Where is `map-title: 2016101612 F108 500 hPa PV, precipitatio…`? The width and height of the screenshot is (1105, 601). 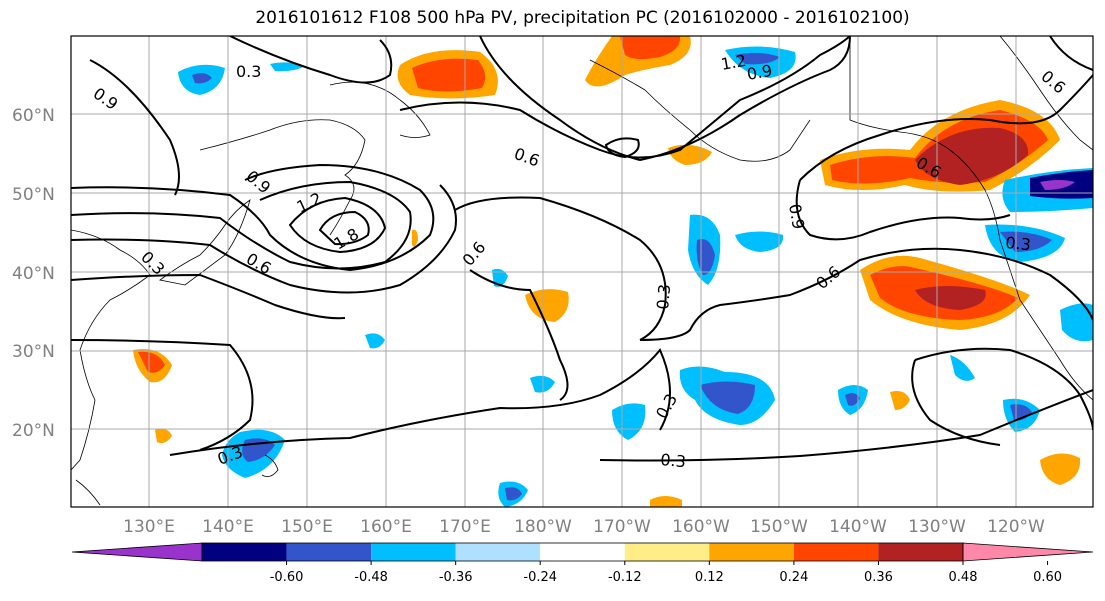 map-title: 2016101612 F108 500 hPa PV, precipitatio… is located at coordinates (582, 18).